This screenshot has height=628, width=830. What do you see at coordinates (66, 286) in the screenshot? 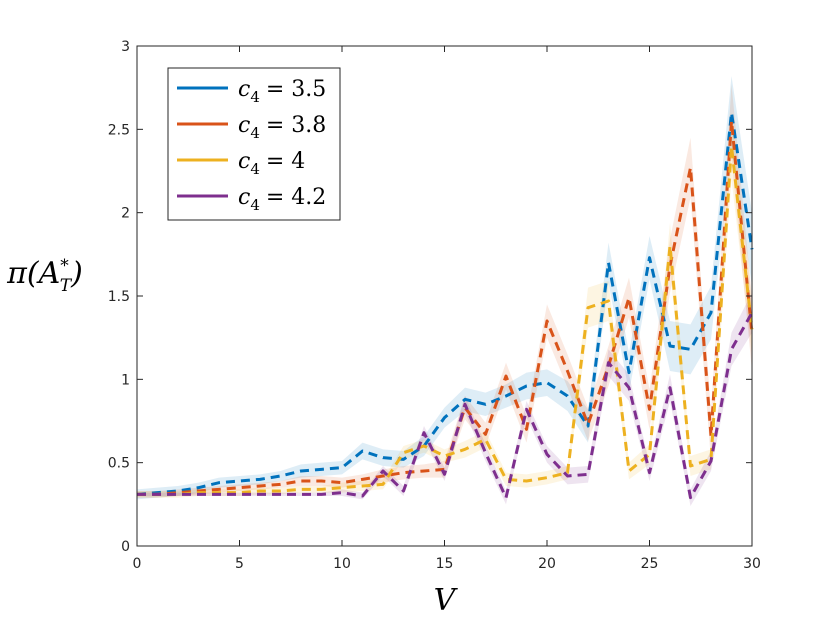
I see `y-axis-label-subscript: T` at bounding box center [66, 286].